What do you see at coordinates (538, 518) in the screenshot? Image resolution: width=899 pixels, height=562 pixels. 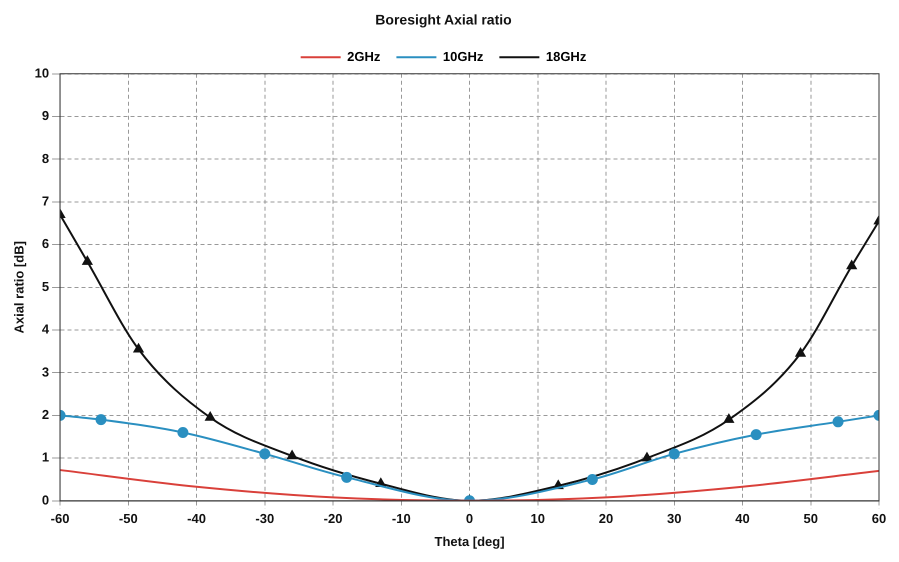 I see `x-tick-label: 10` at bounding box center [538, 518].